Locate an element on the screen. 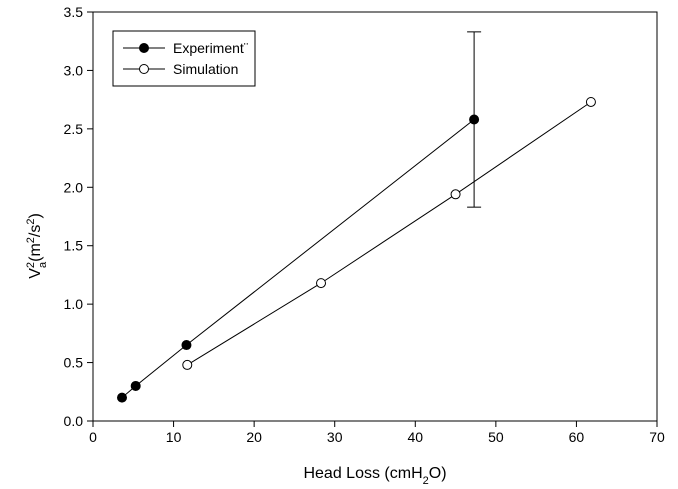 The image size is (678, 489). legend-box is located at coordinates (184, 58).